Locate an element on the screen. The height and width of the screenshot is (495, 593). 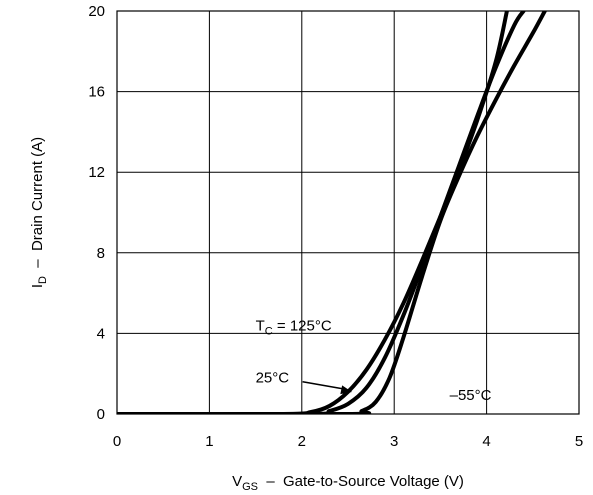
annotation-25c-arrowhead is located at coordinates (346, 390).